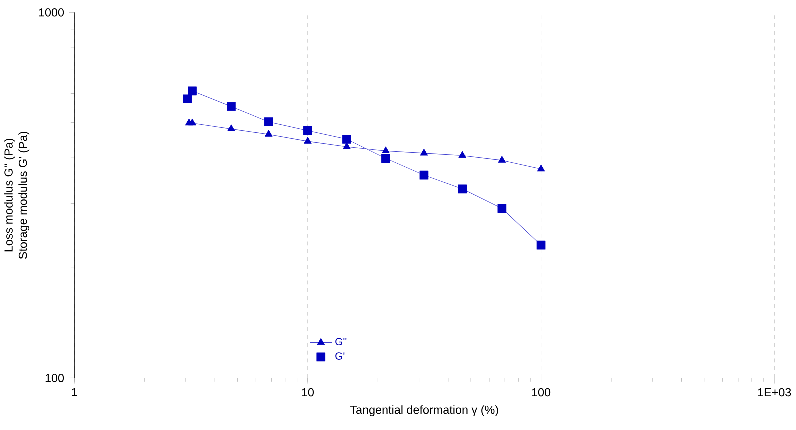 The width and height of the screenshot is (796, 430). What do you see at coordinates (24, 196) in the screenshot?
I see `text: Storage modulus G' (Pa)` at bounding box center [24, 196].